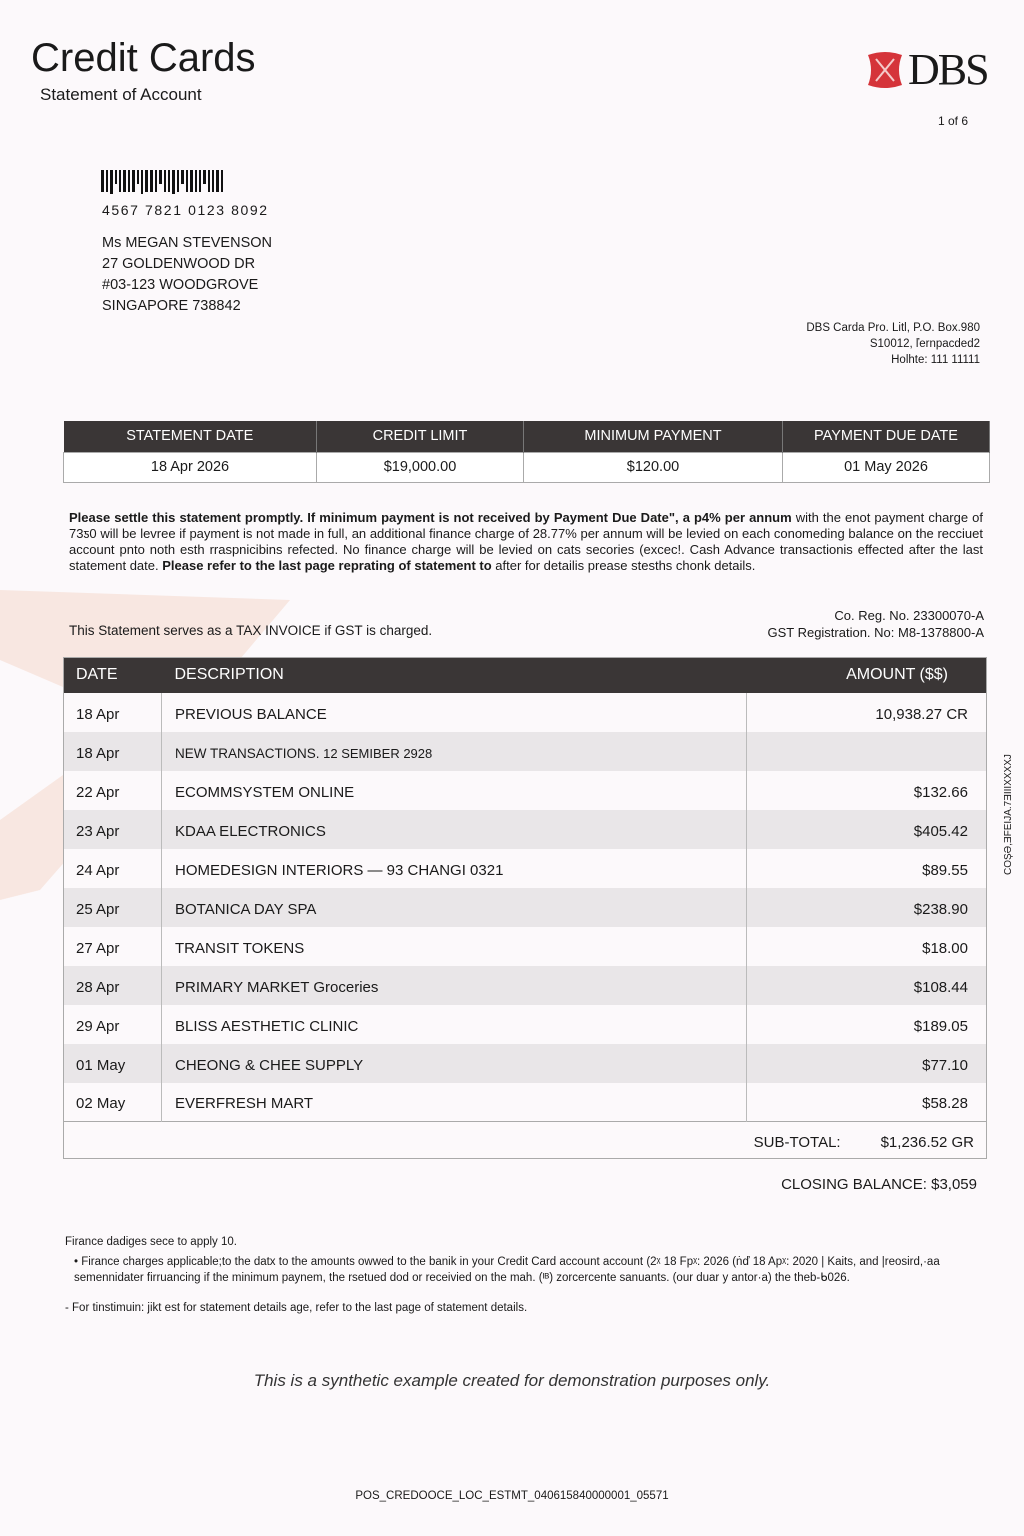 This screenshot has width=1024, height=1536. What do you see at coordinates (420, 467) in the screenshot?
I see `credit-limit: $19,000.00` at bounding box center [420, 467].